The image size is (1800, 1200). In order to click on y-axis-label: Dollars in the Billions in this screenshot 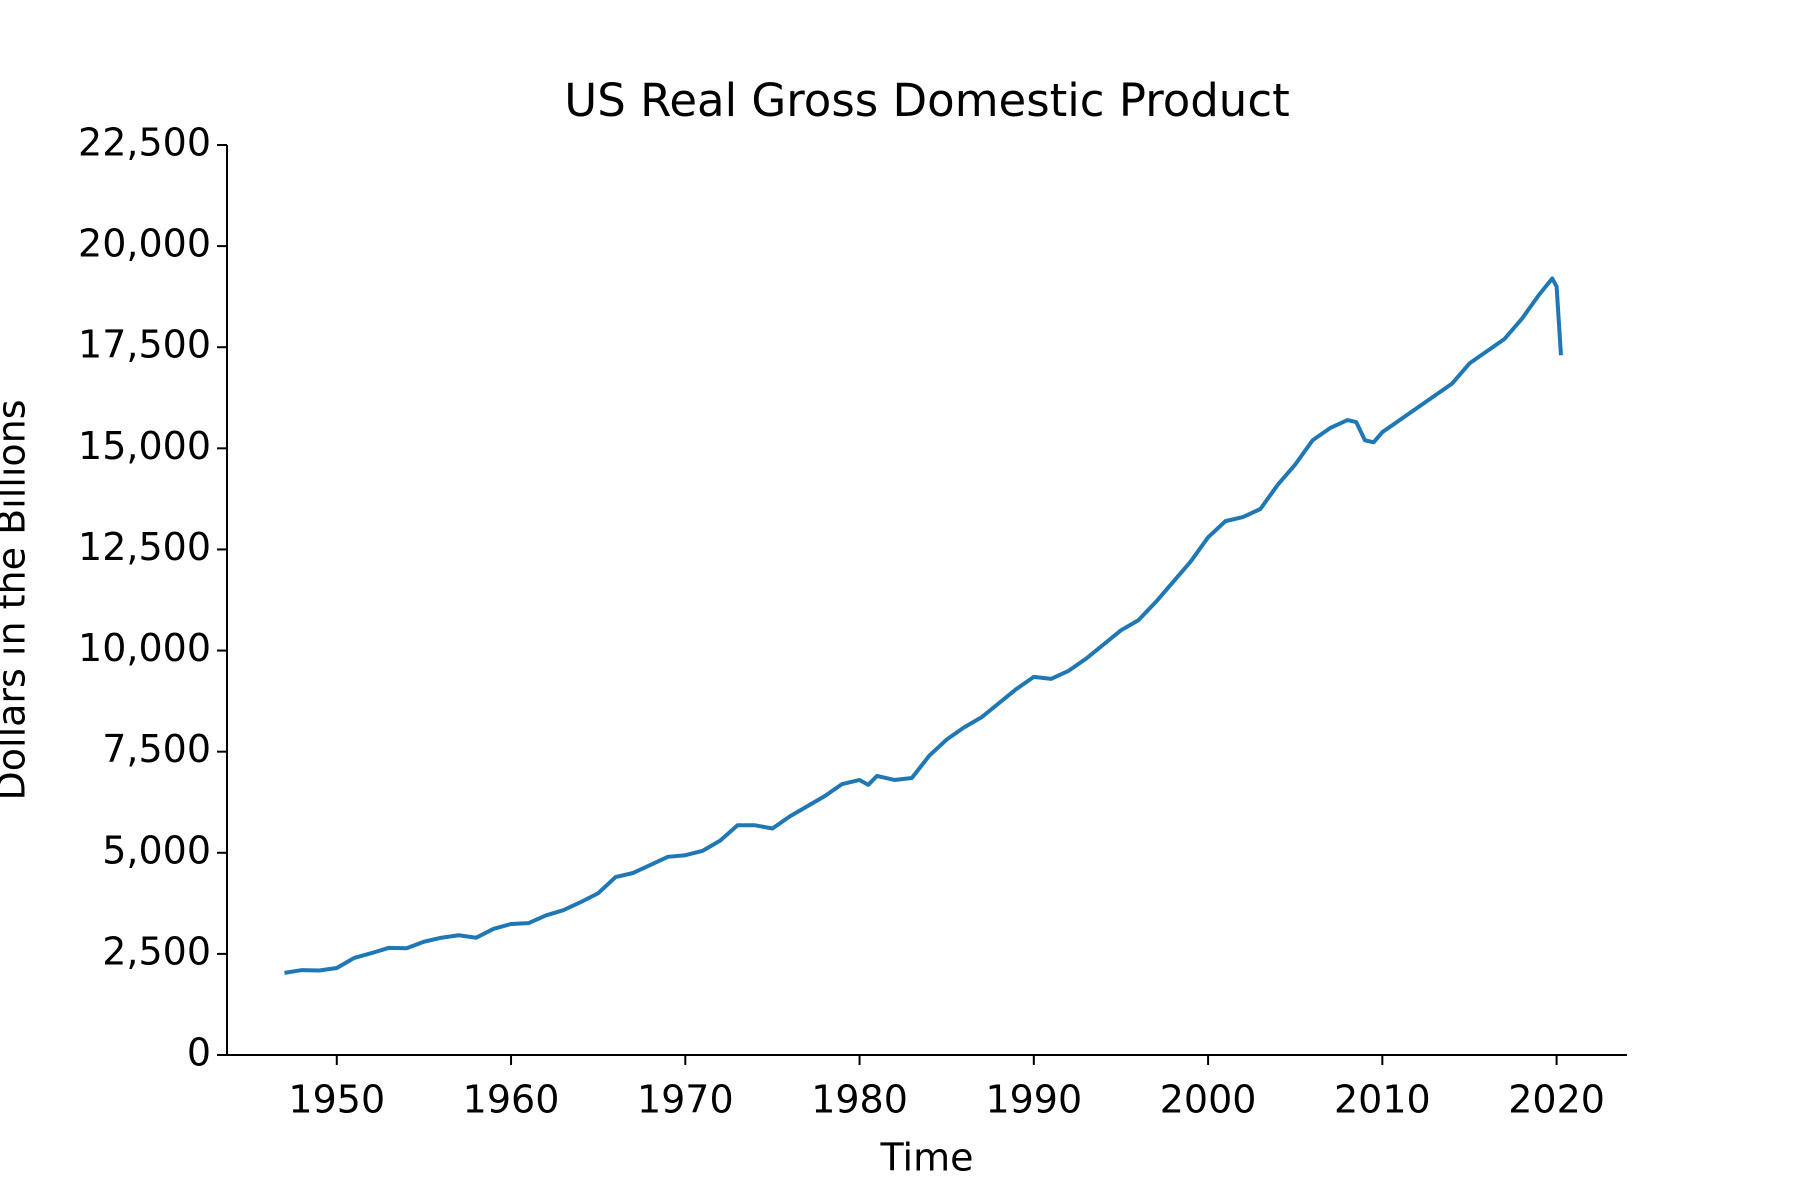, I will do `click(17, 599)`.